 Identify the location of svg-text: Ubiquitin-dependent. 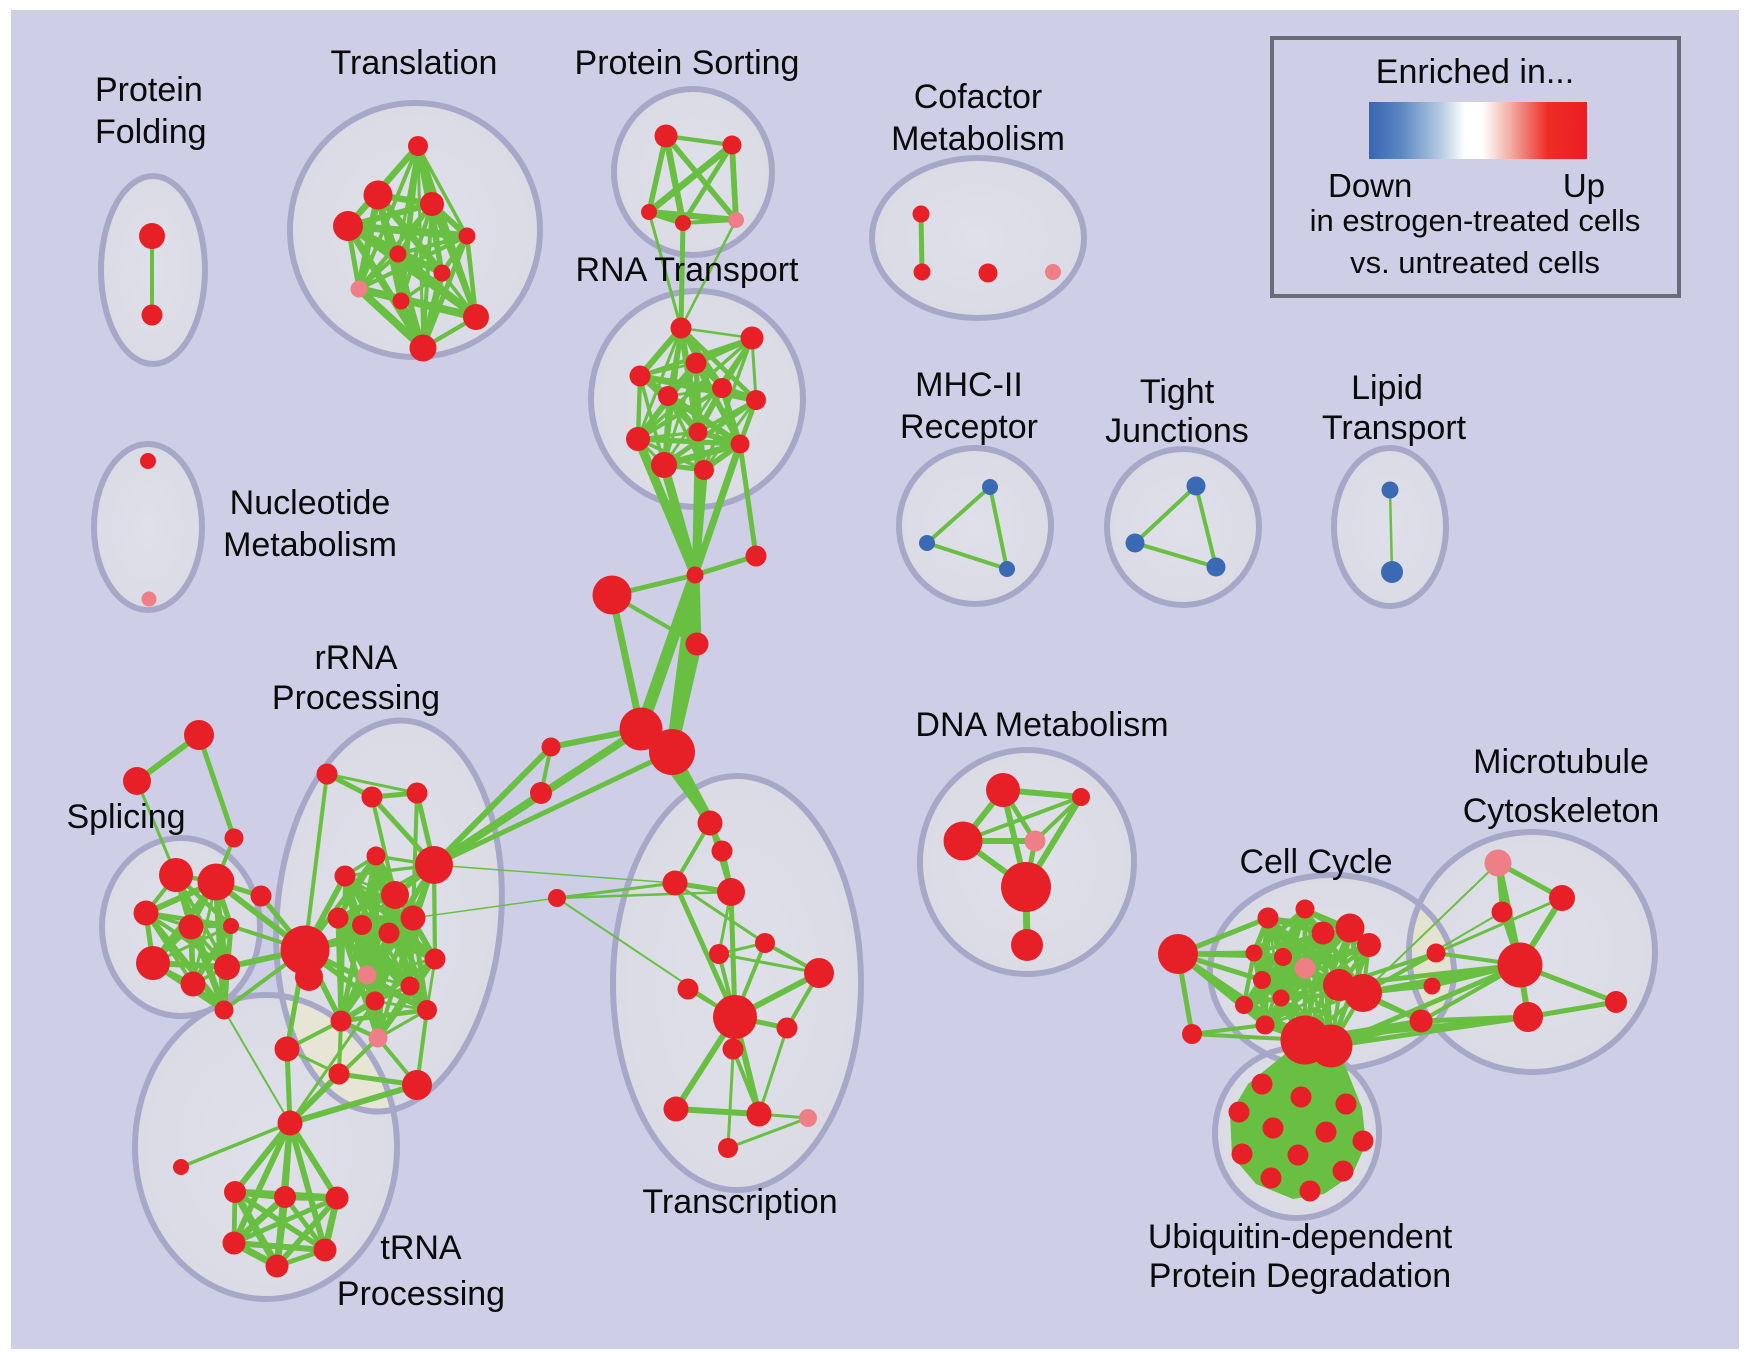
(1300, 1237).